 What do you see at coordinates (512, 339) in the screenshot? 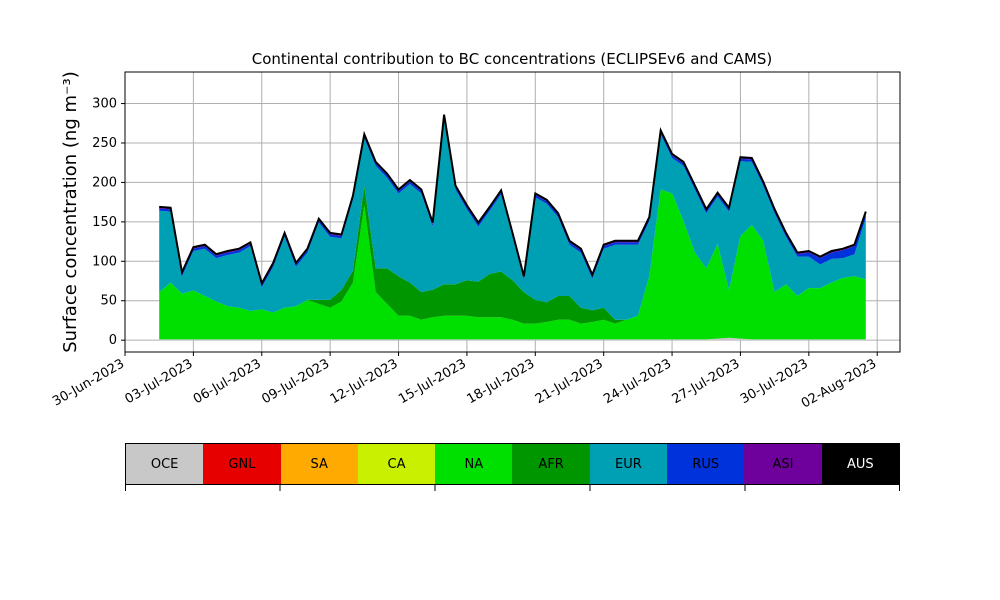
I see `area-oce` at bounding box center [512, 339].